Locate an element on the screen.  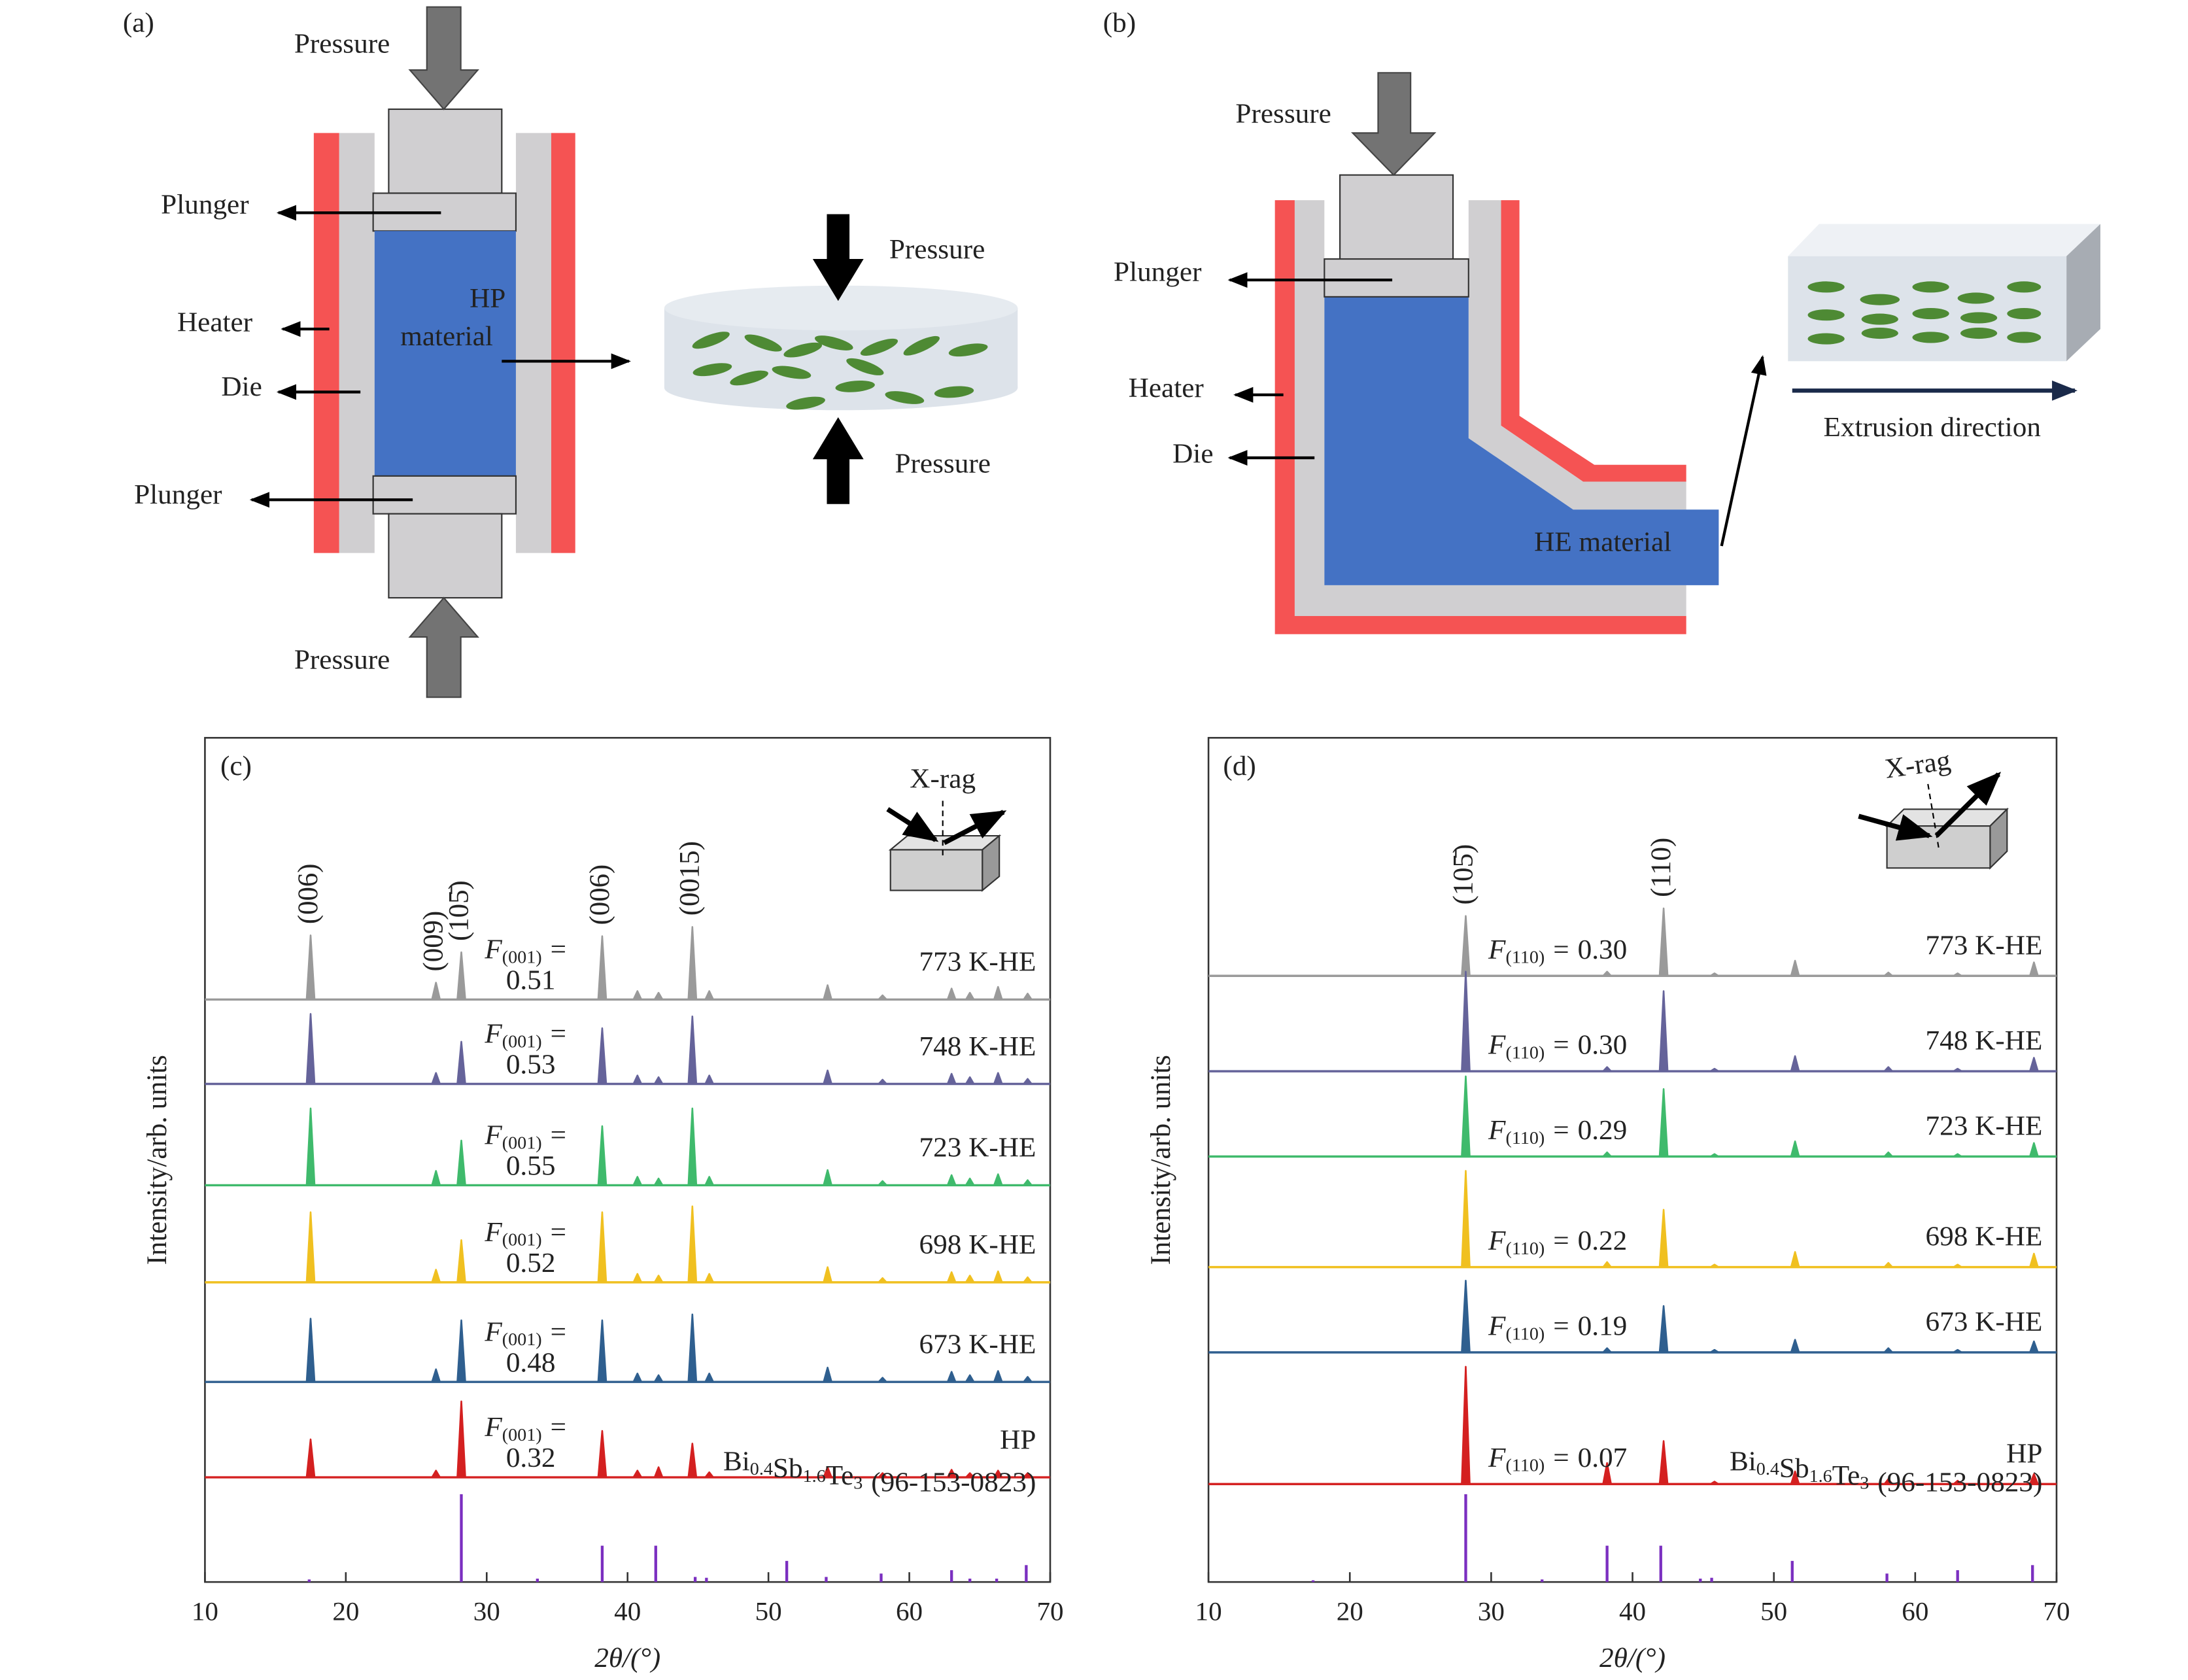
x-tick-label: 60 is located at coordinates (1915, 1611).